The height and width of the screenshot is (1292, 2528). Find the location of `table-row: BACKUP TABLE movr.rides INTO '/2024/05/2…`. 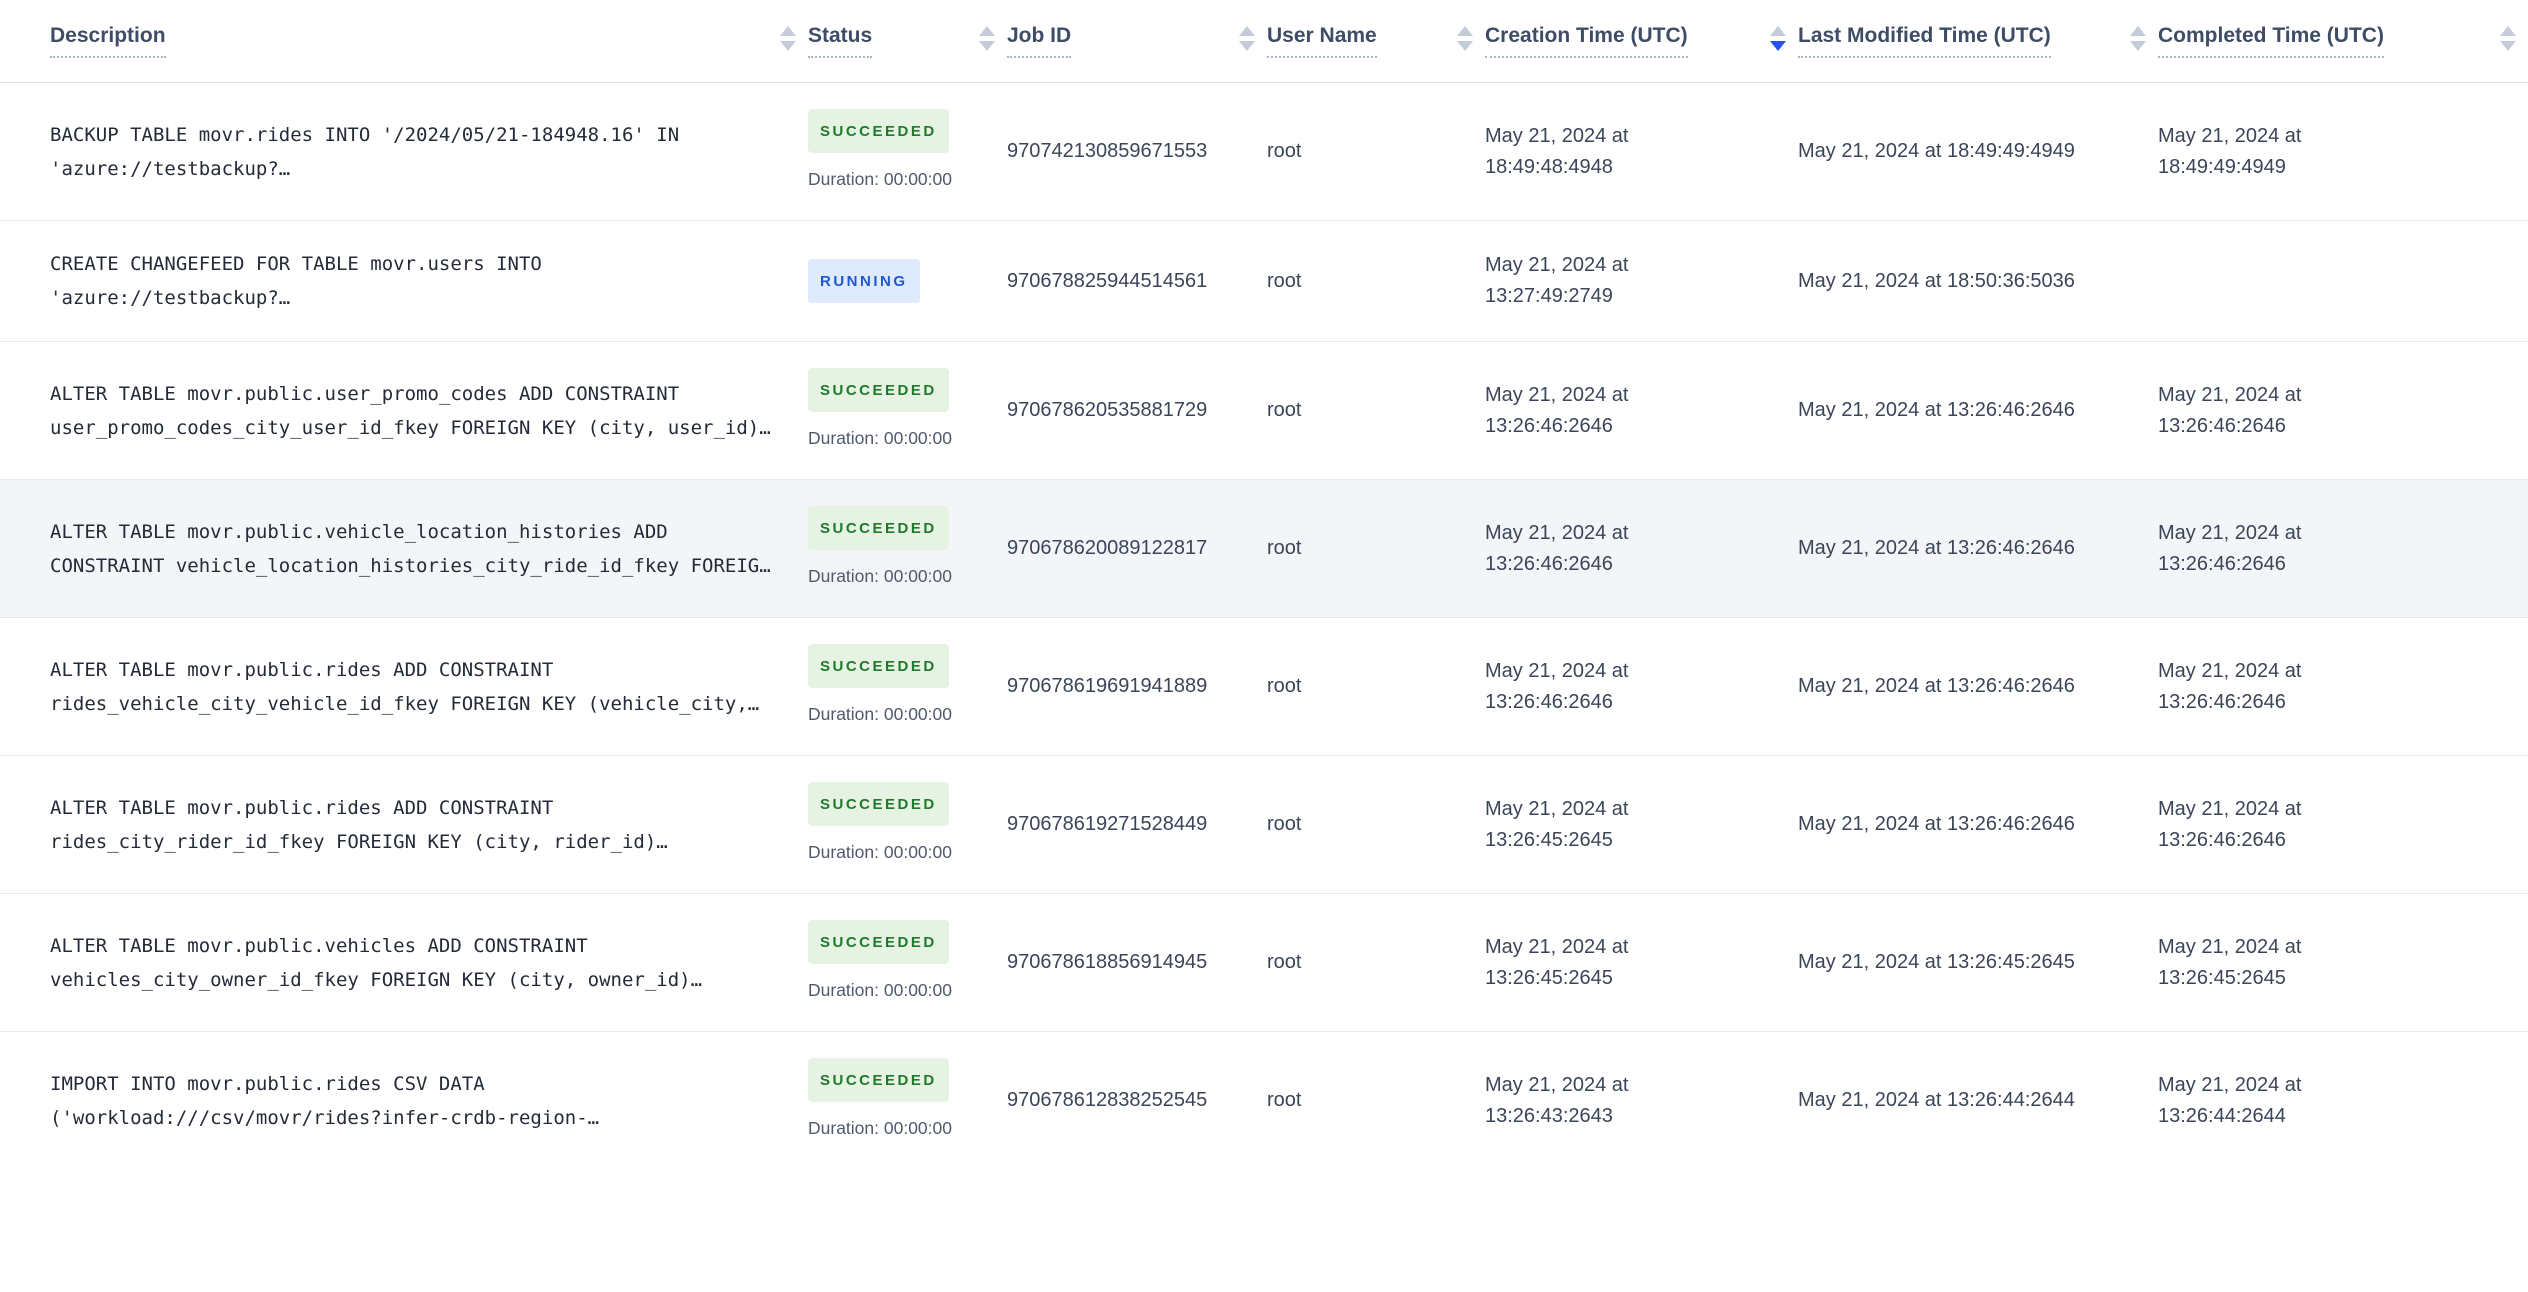

table-row: BACKUP TABLE movr.rides INTO '/2024/05/2… is located at coordinates (1264, 152).